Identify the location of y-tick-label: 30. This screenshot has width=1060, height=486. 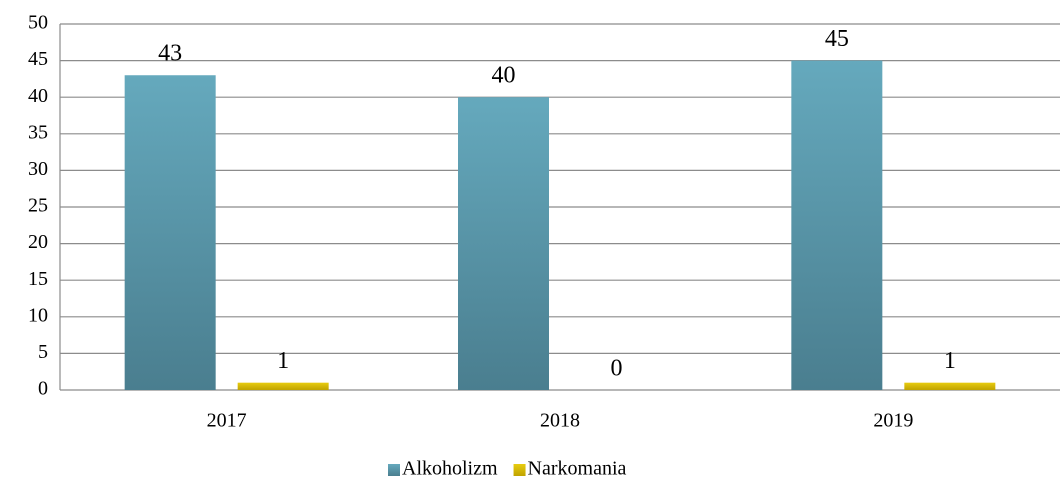
(38, 169).